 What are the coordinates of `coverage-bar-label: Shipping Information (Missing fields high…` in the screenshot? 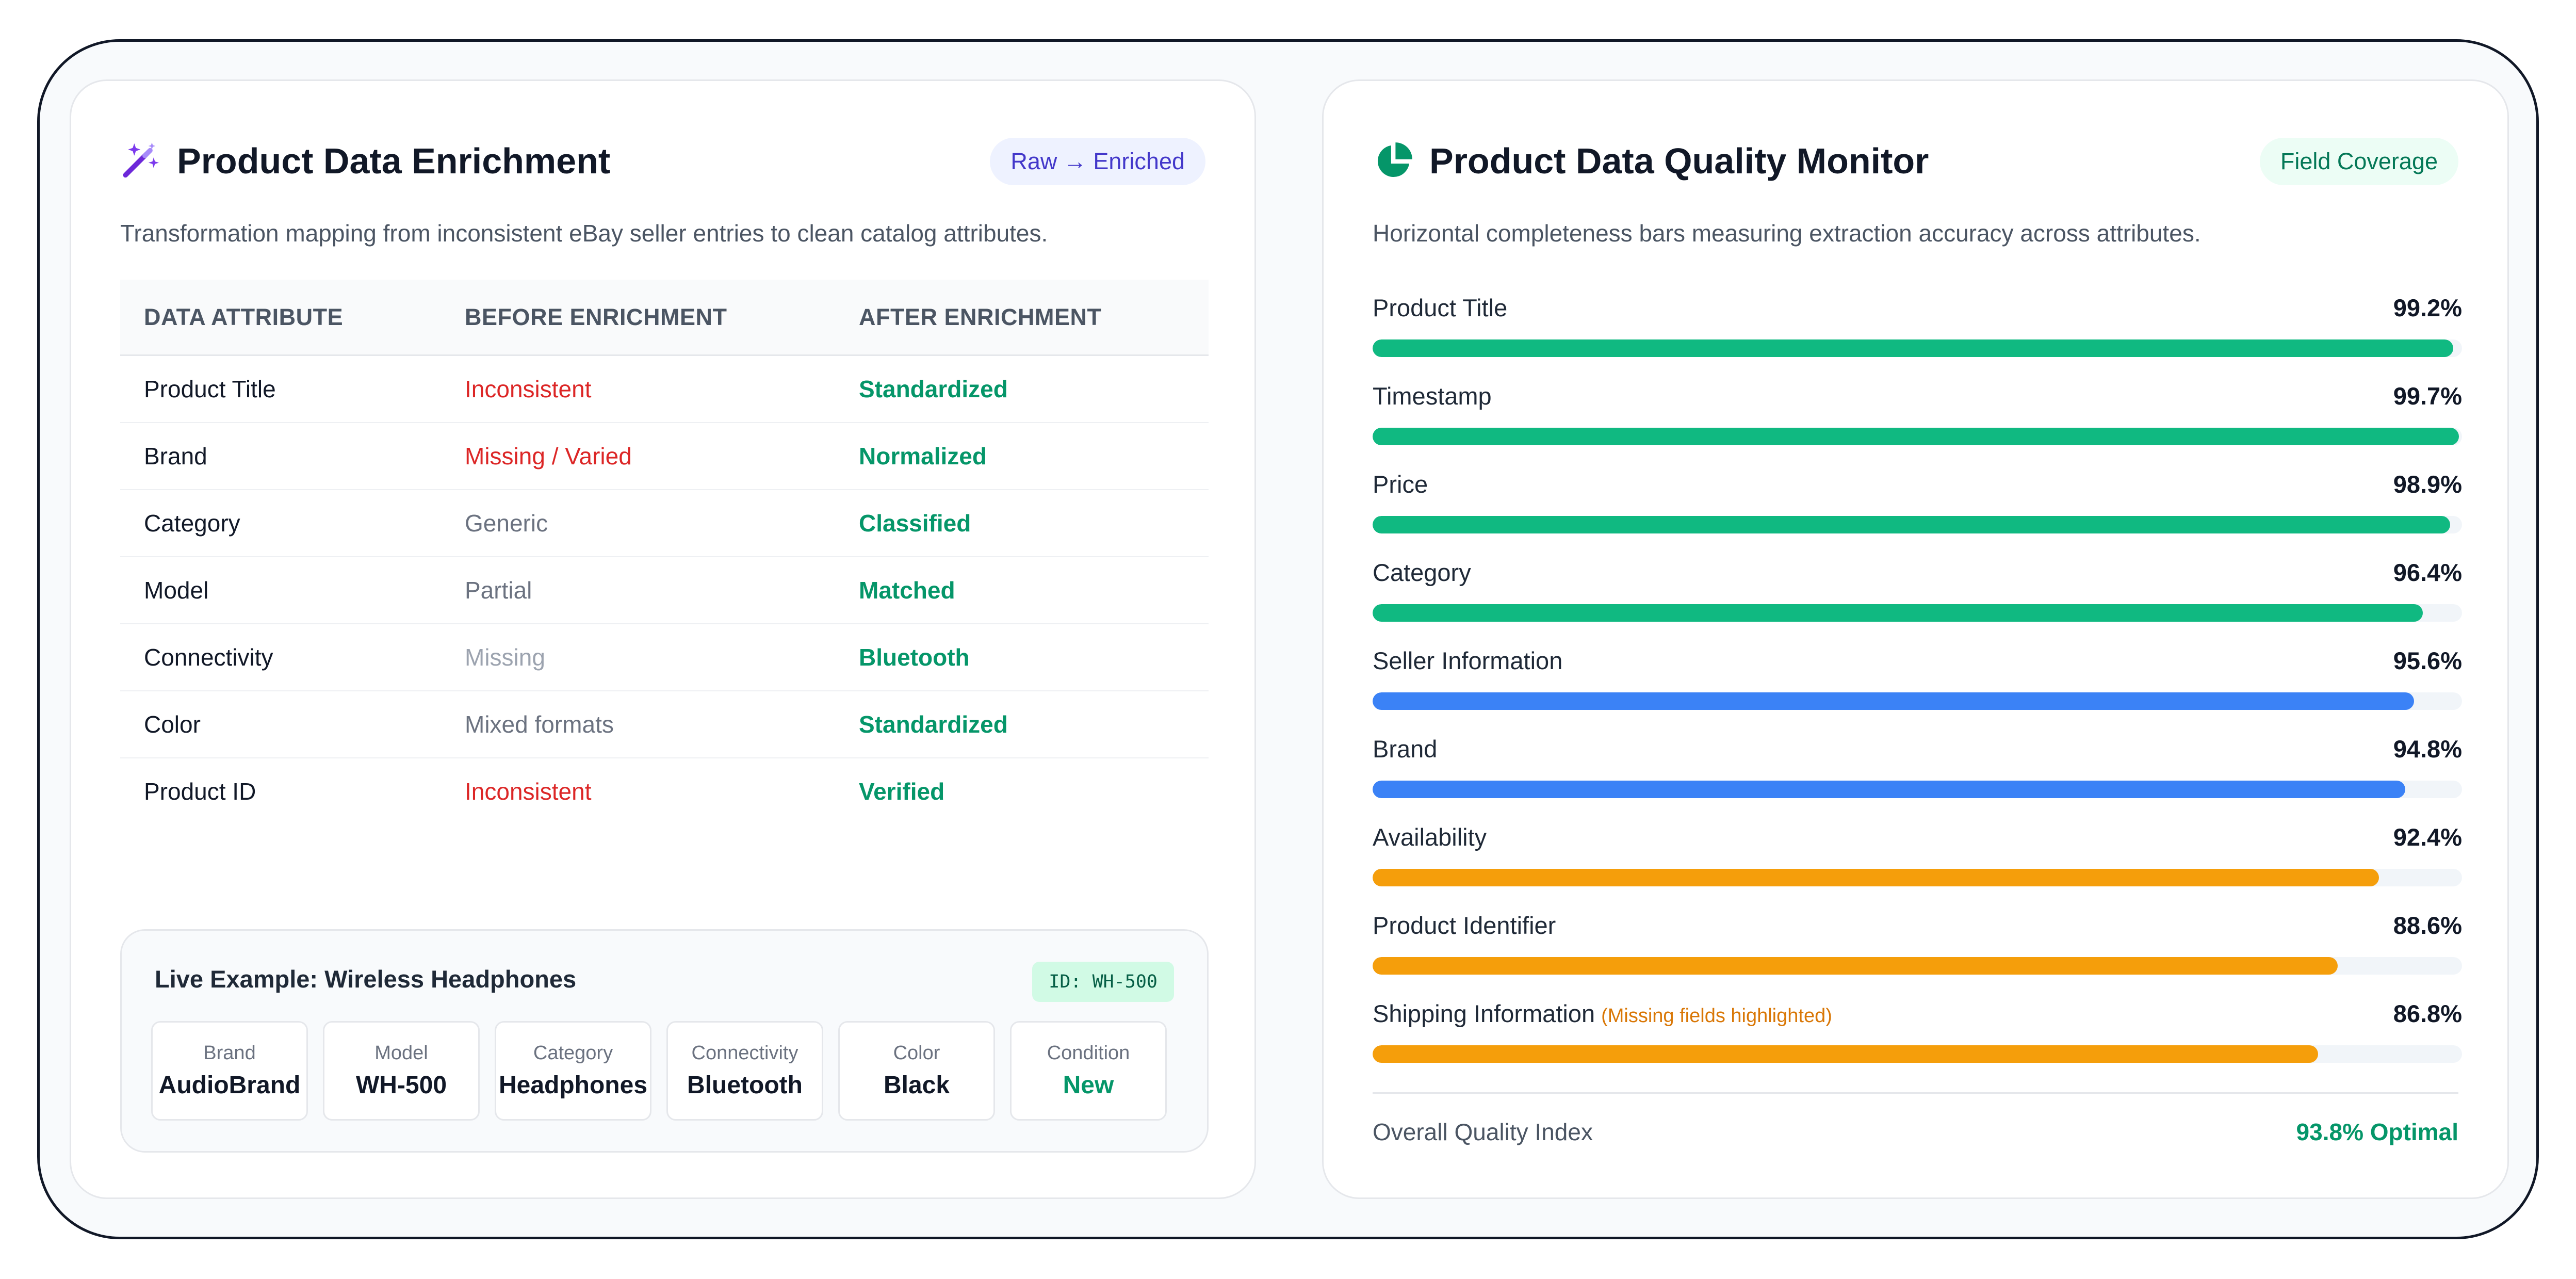 It's located at (1603, 1015).